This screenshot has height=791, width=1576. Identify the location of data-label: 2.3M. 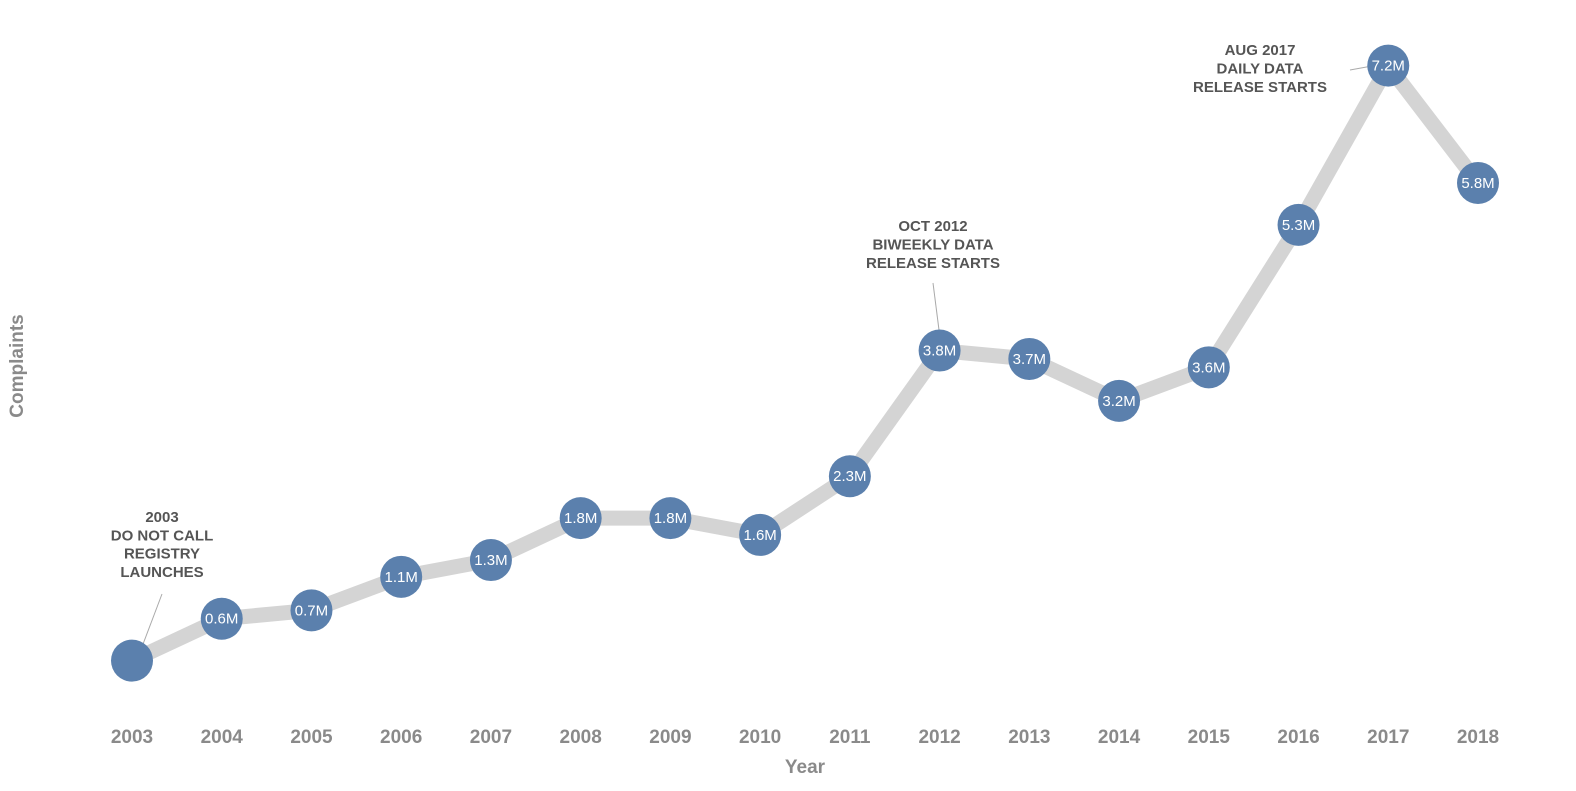
(849, 476).